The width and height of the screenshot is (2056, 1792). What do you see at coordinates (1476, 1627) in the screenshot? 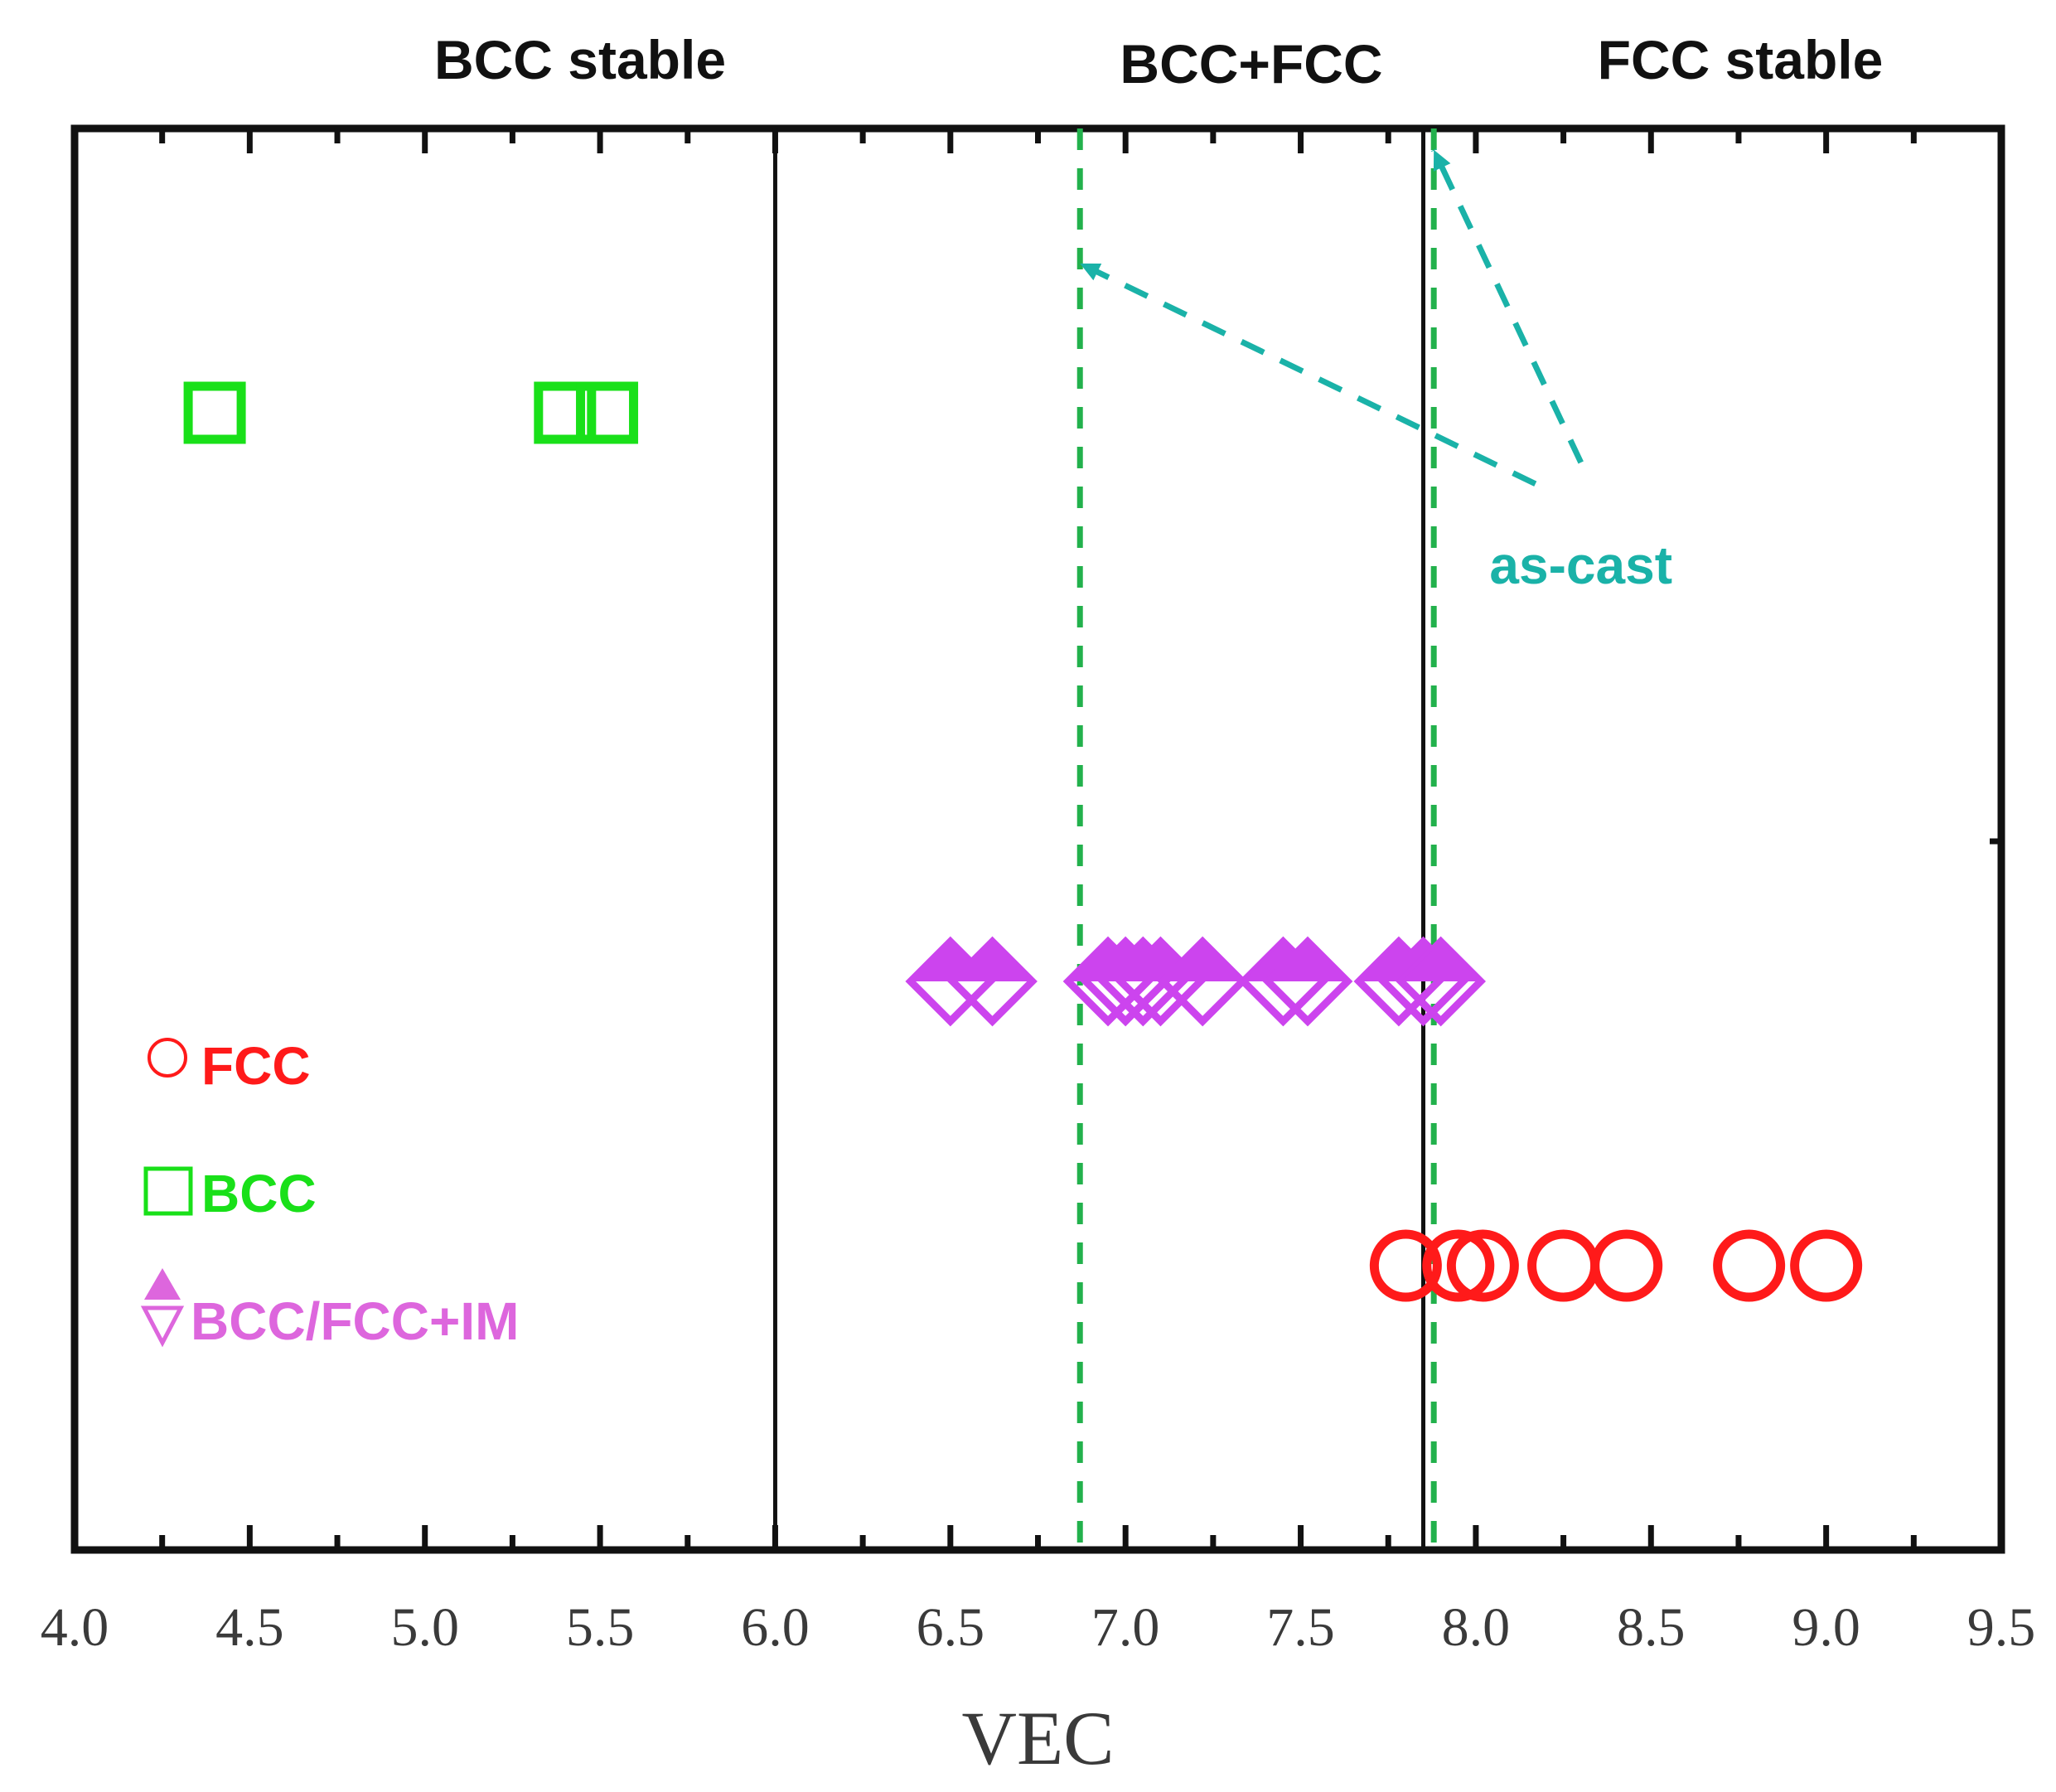
I see `x-tick-label: 8.0` at bounding box center [1476, 1627].